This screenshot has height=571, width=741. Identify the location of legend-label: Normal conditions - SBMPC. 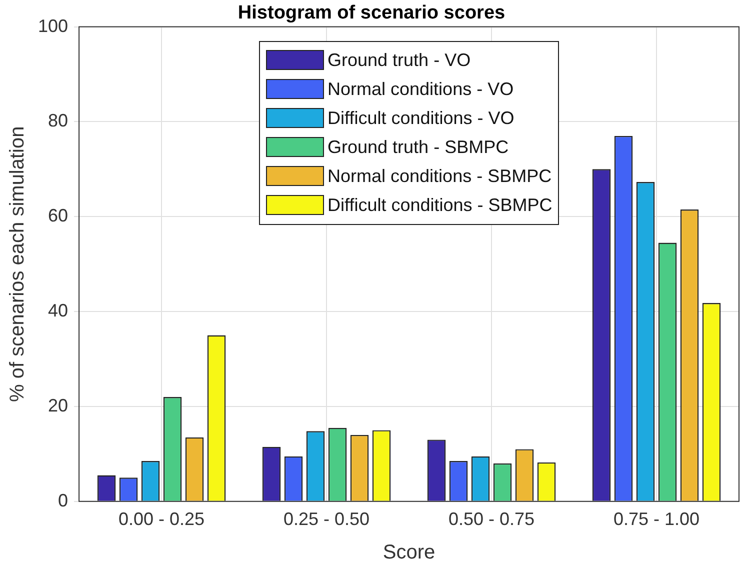
(440, 176).